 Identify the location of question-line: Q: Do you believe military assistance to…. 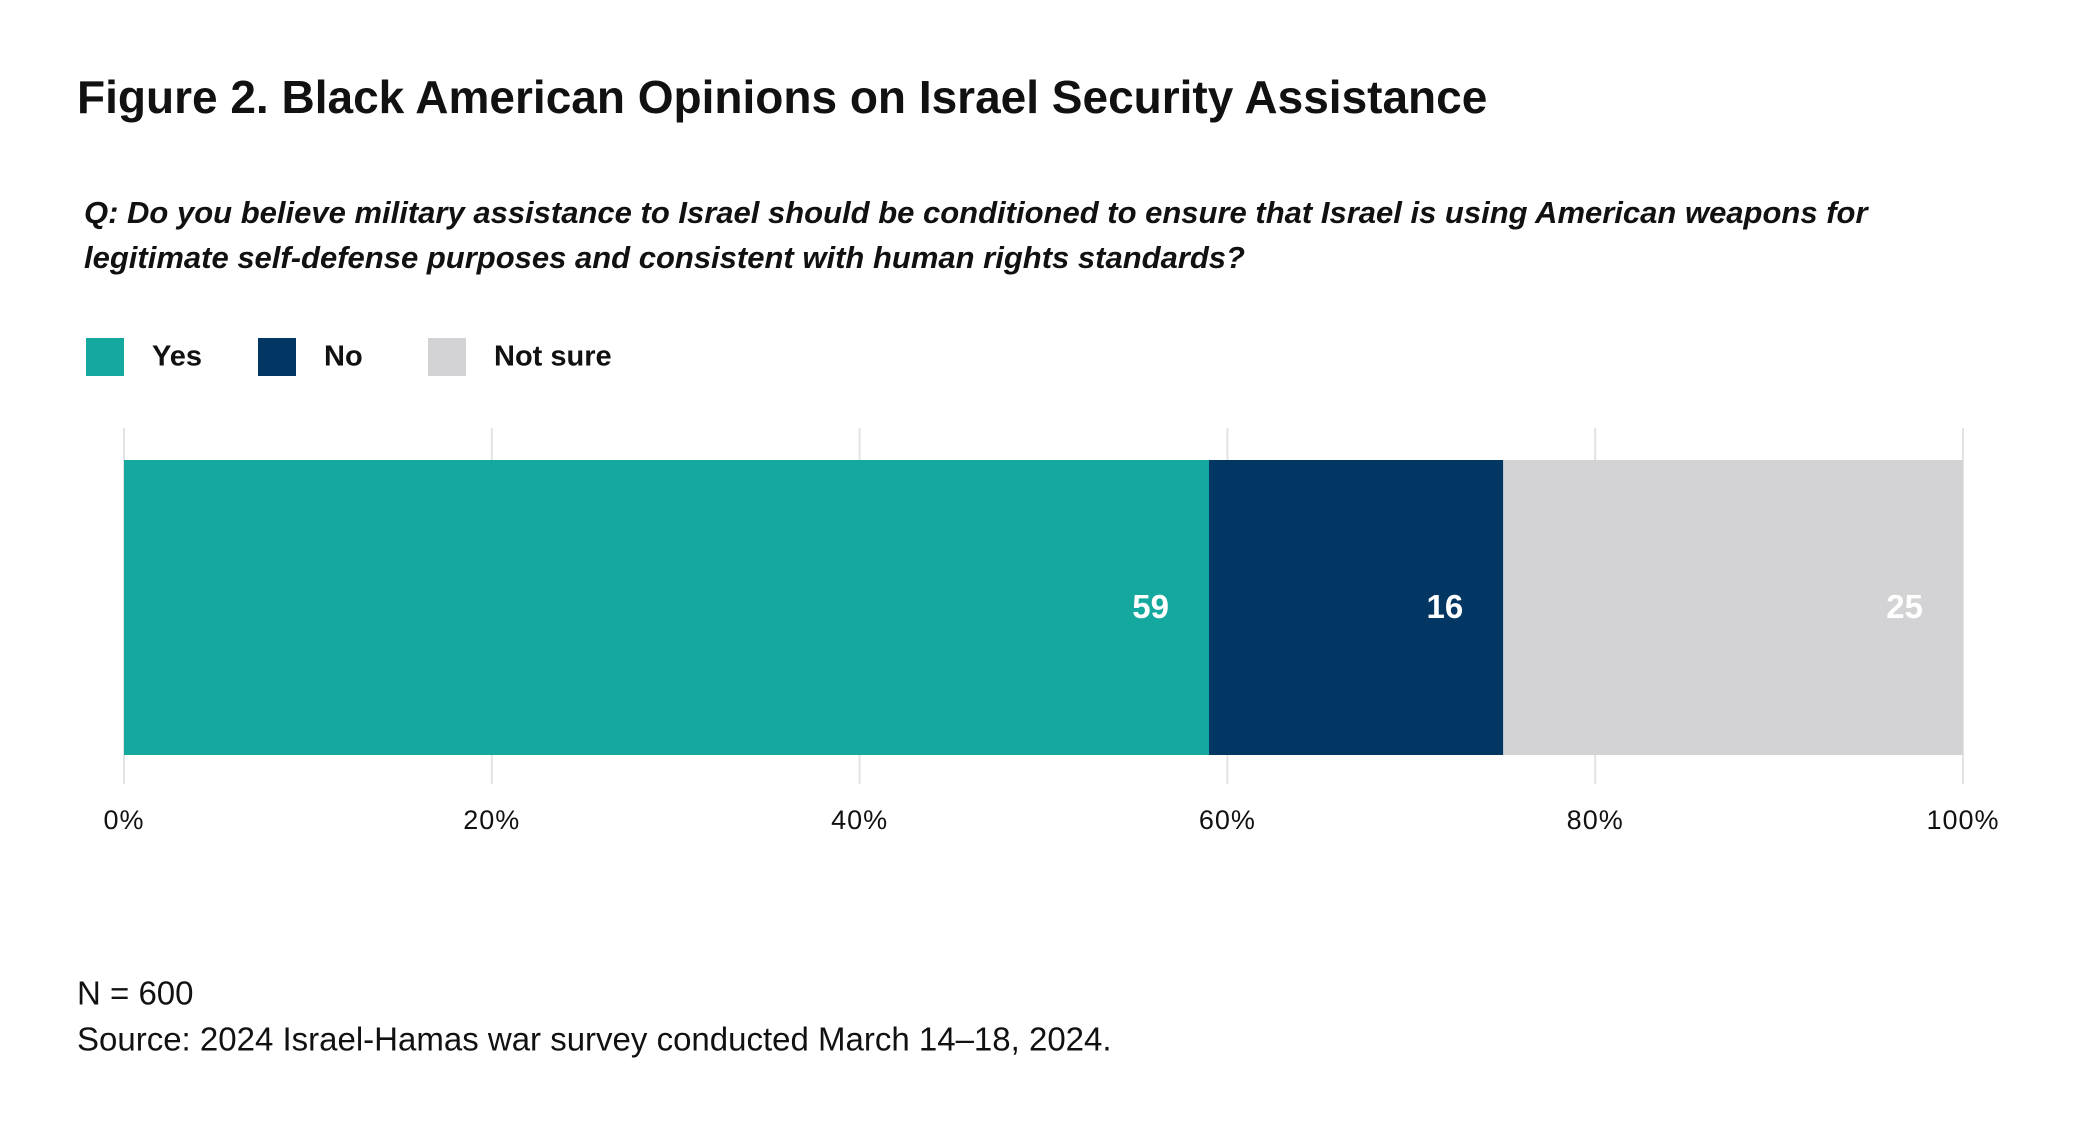
(976, 212).